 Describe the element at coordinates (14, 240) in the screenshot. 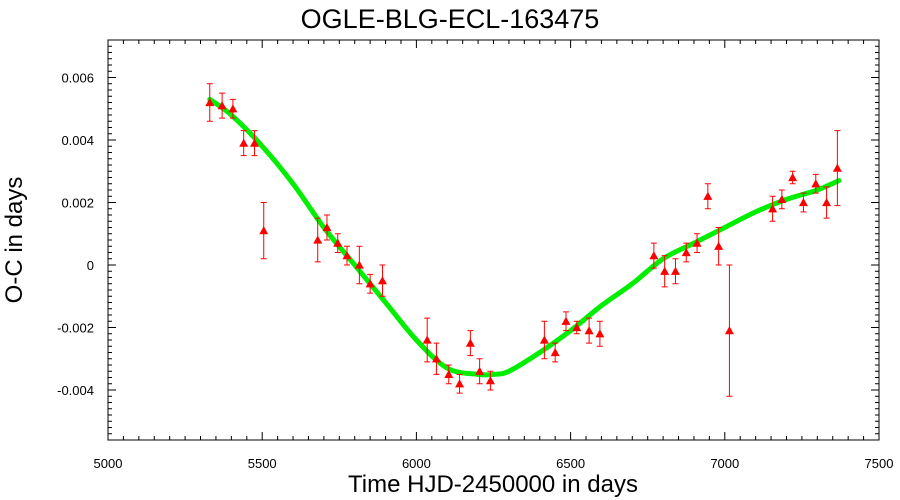

I see `y-axis-label: O-C in days` at that location.